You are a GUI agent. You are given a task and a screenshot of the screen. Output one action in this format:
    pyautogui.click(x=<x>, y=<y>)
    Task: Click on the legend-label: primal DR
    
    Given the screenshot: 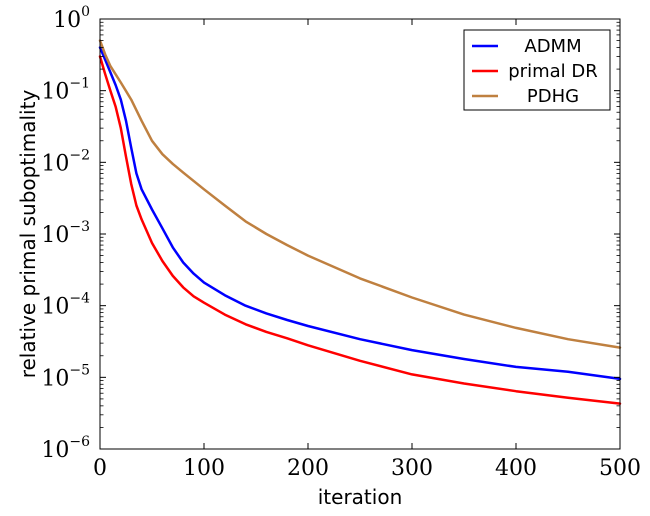 What is the action you would take?
    pyautogui.click(x=552, y=71)
    